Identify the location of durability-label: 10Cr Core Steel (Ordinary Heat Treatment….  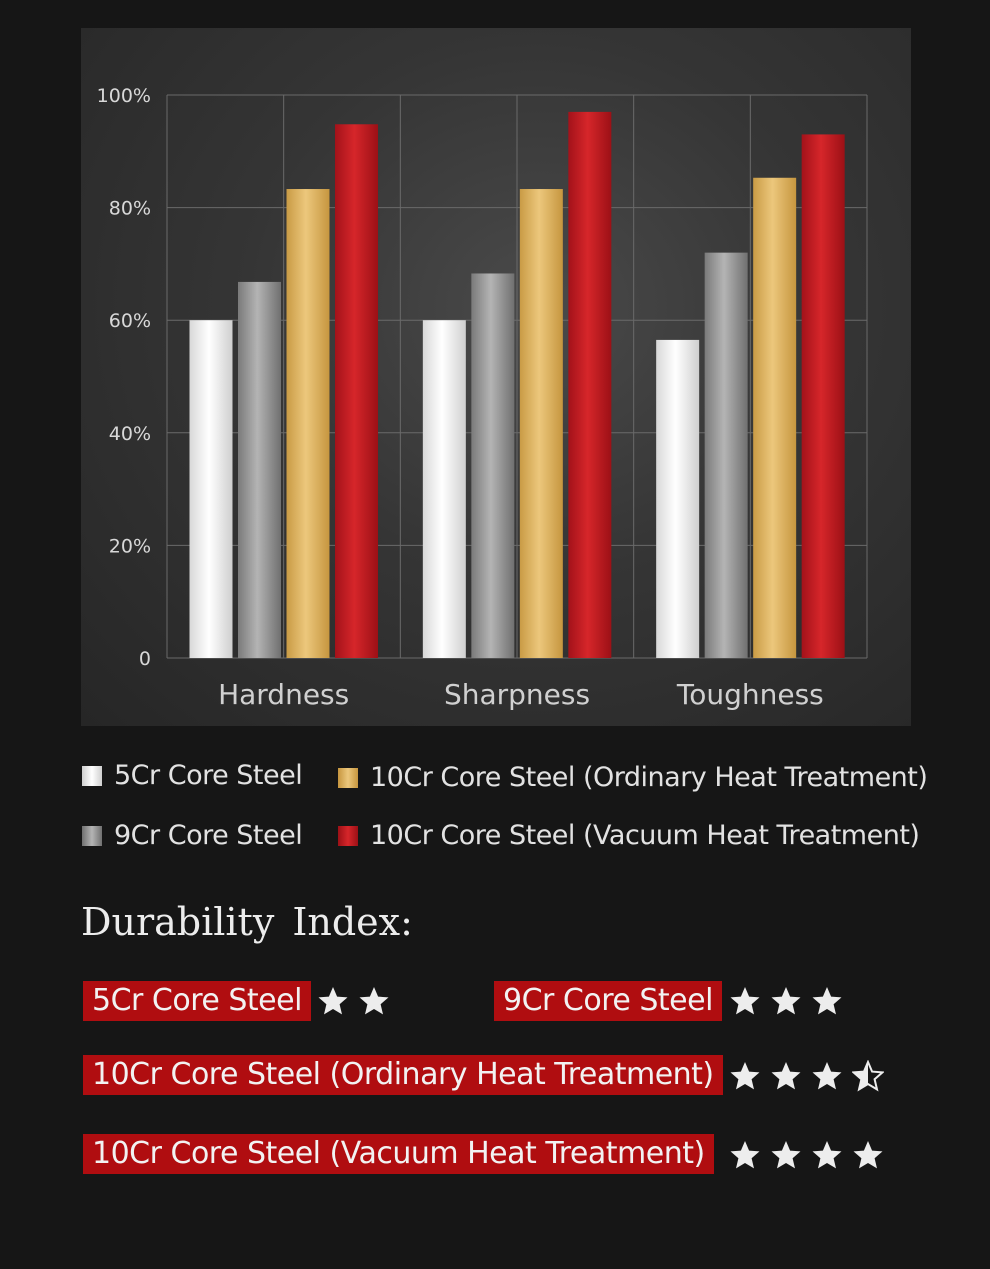
(403, 1075).